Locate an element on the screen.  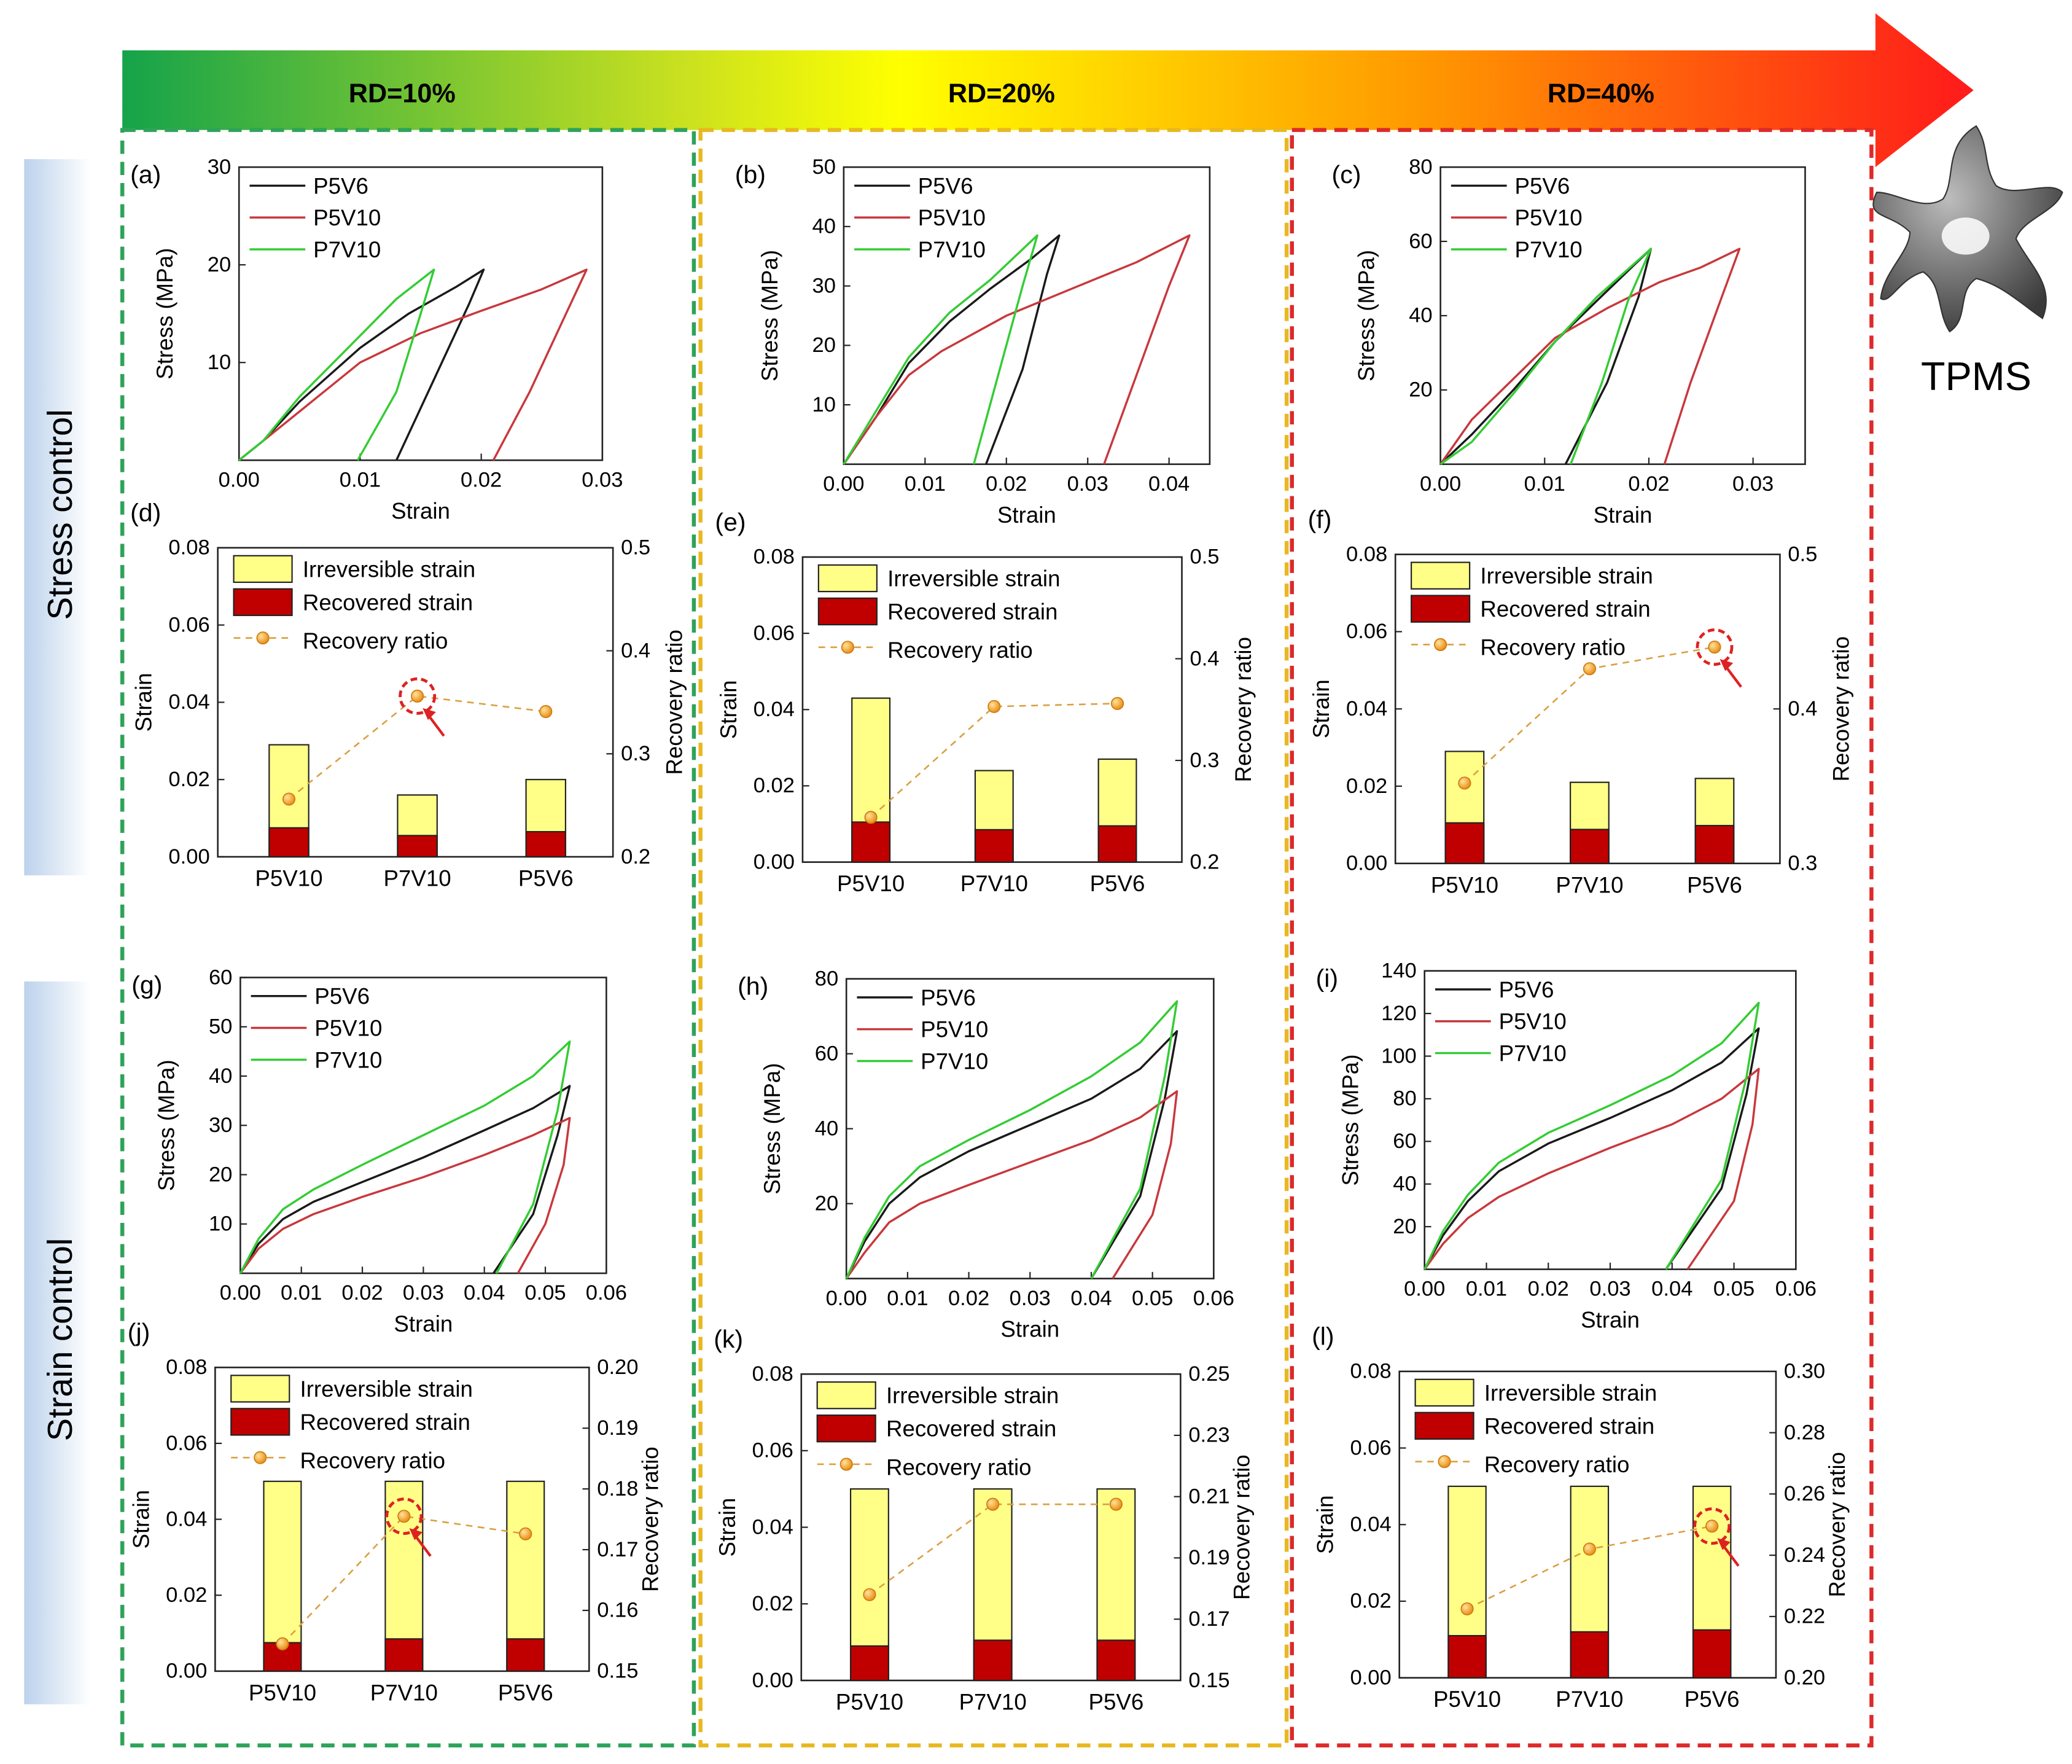
panel-label: (d) is located at coordinates (145, 513).